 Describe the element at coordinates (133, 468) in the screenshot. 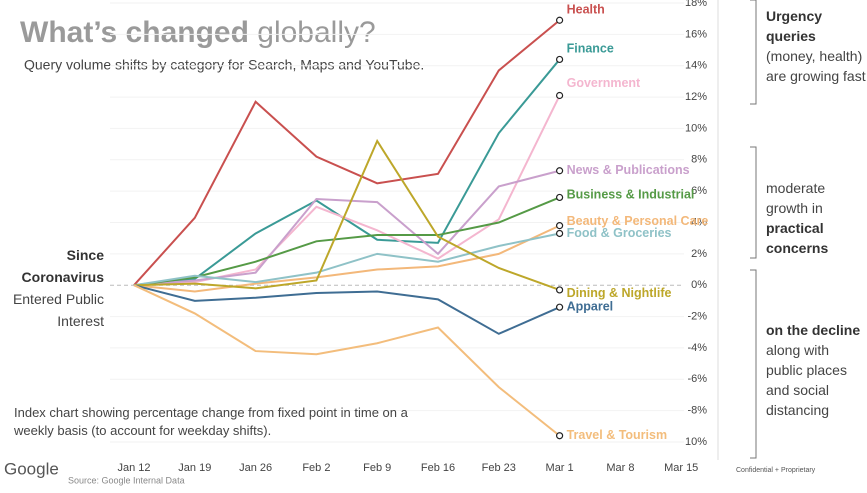

I see `x-tick-label: Jan 12` at that location.